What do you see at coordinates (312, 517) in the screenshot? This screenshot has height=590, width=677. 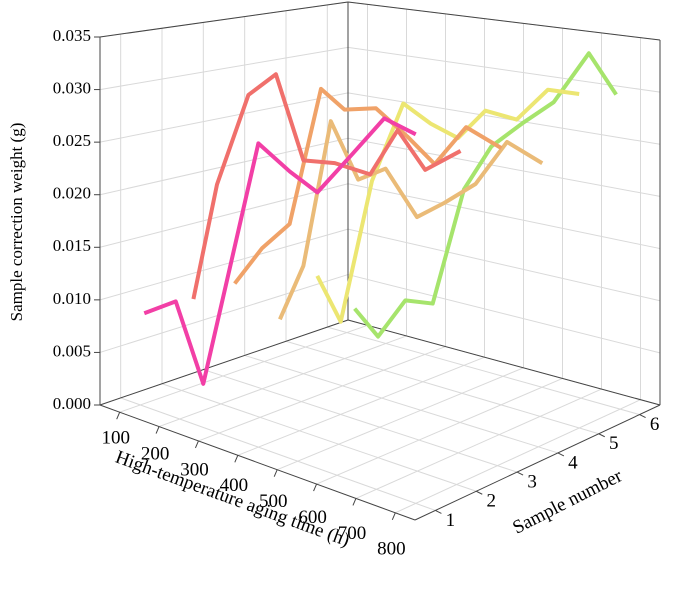 I see `x-tick-label: 600` at bounding box center [312, 517].